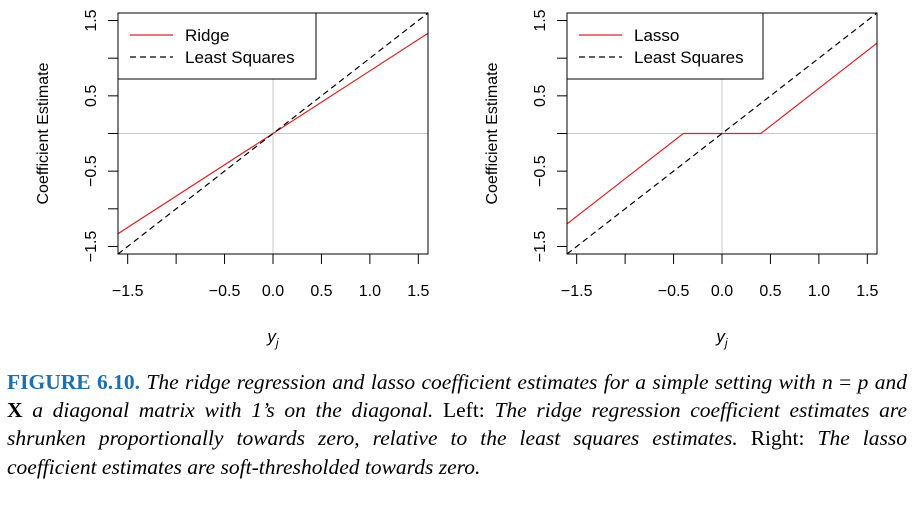  I want to click on series-line-lasso, so click(722, 133).